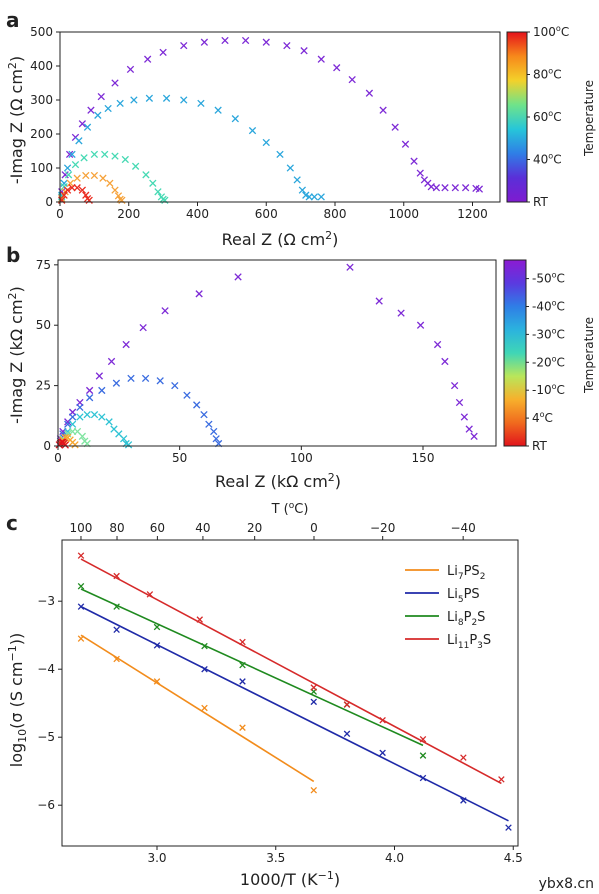  Describe the element at coordinates (403, 214) in the screenshot. I see `panel-a-xtick-label: 1000` at that location.